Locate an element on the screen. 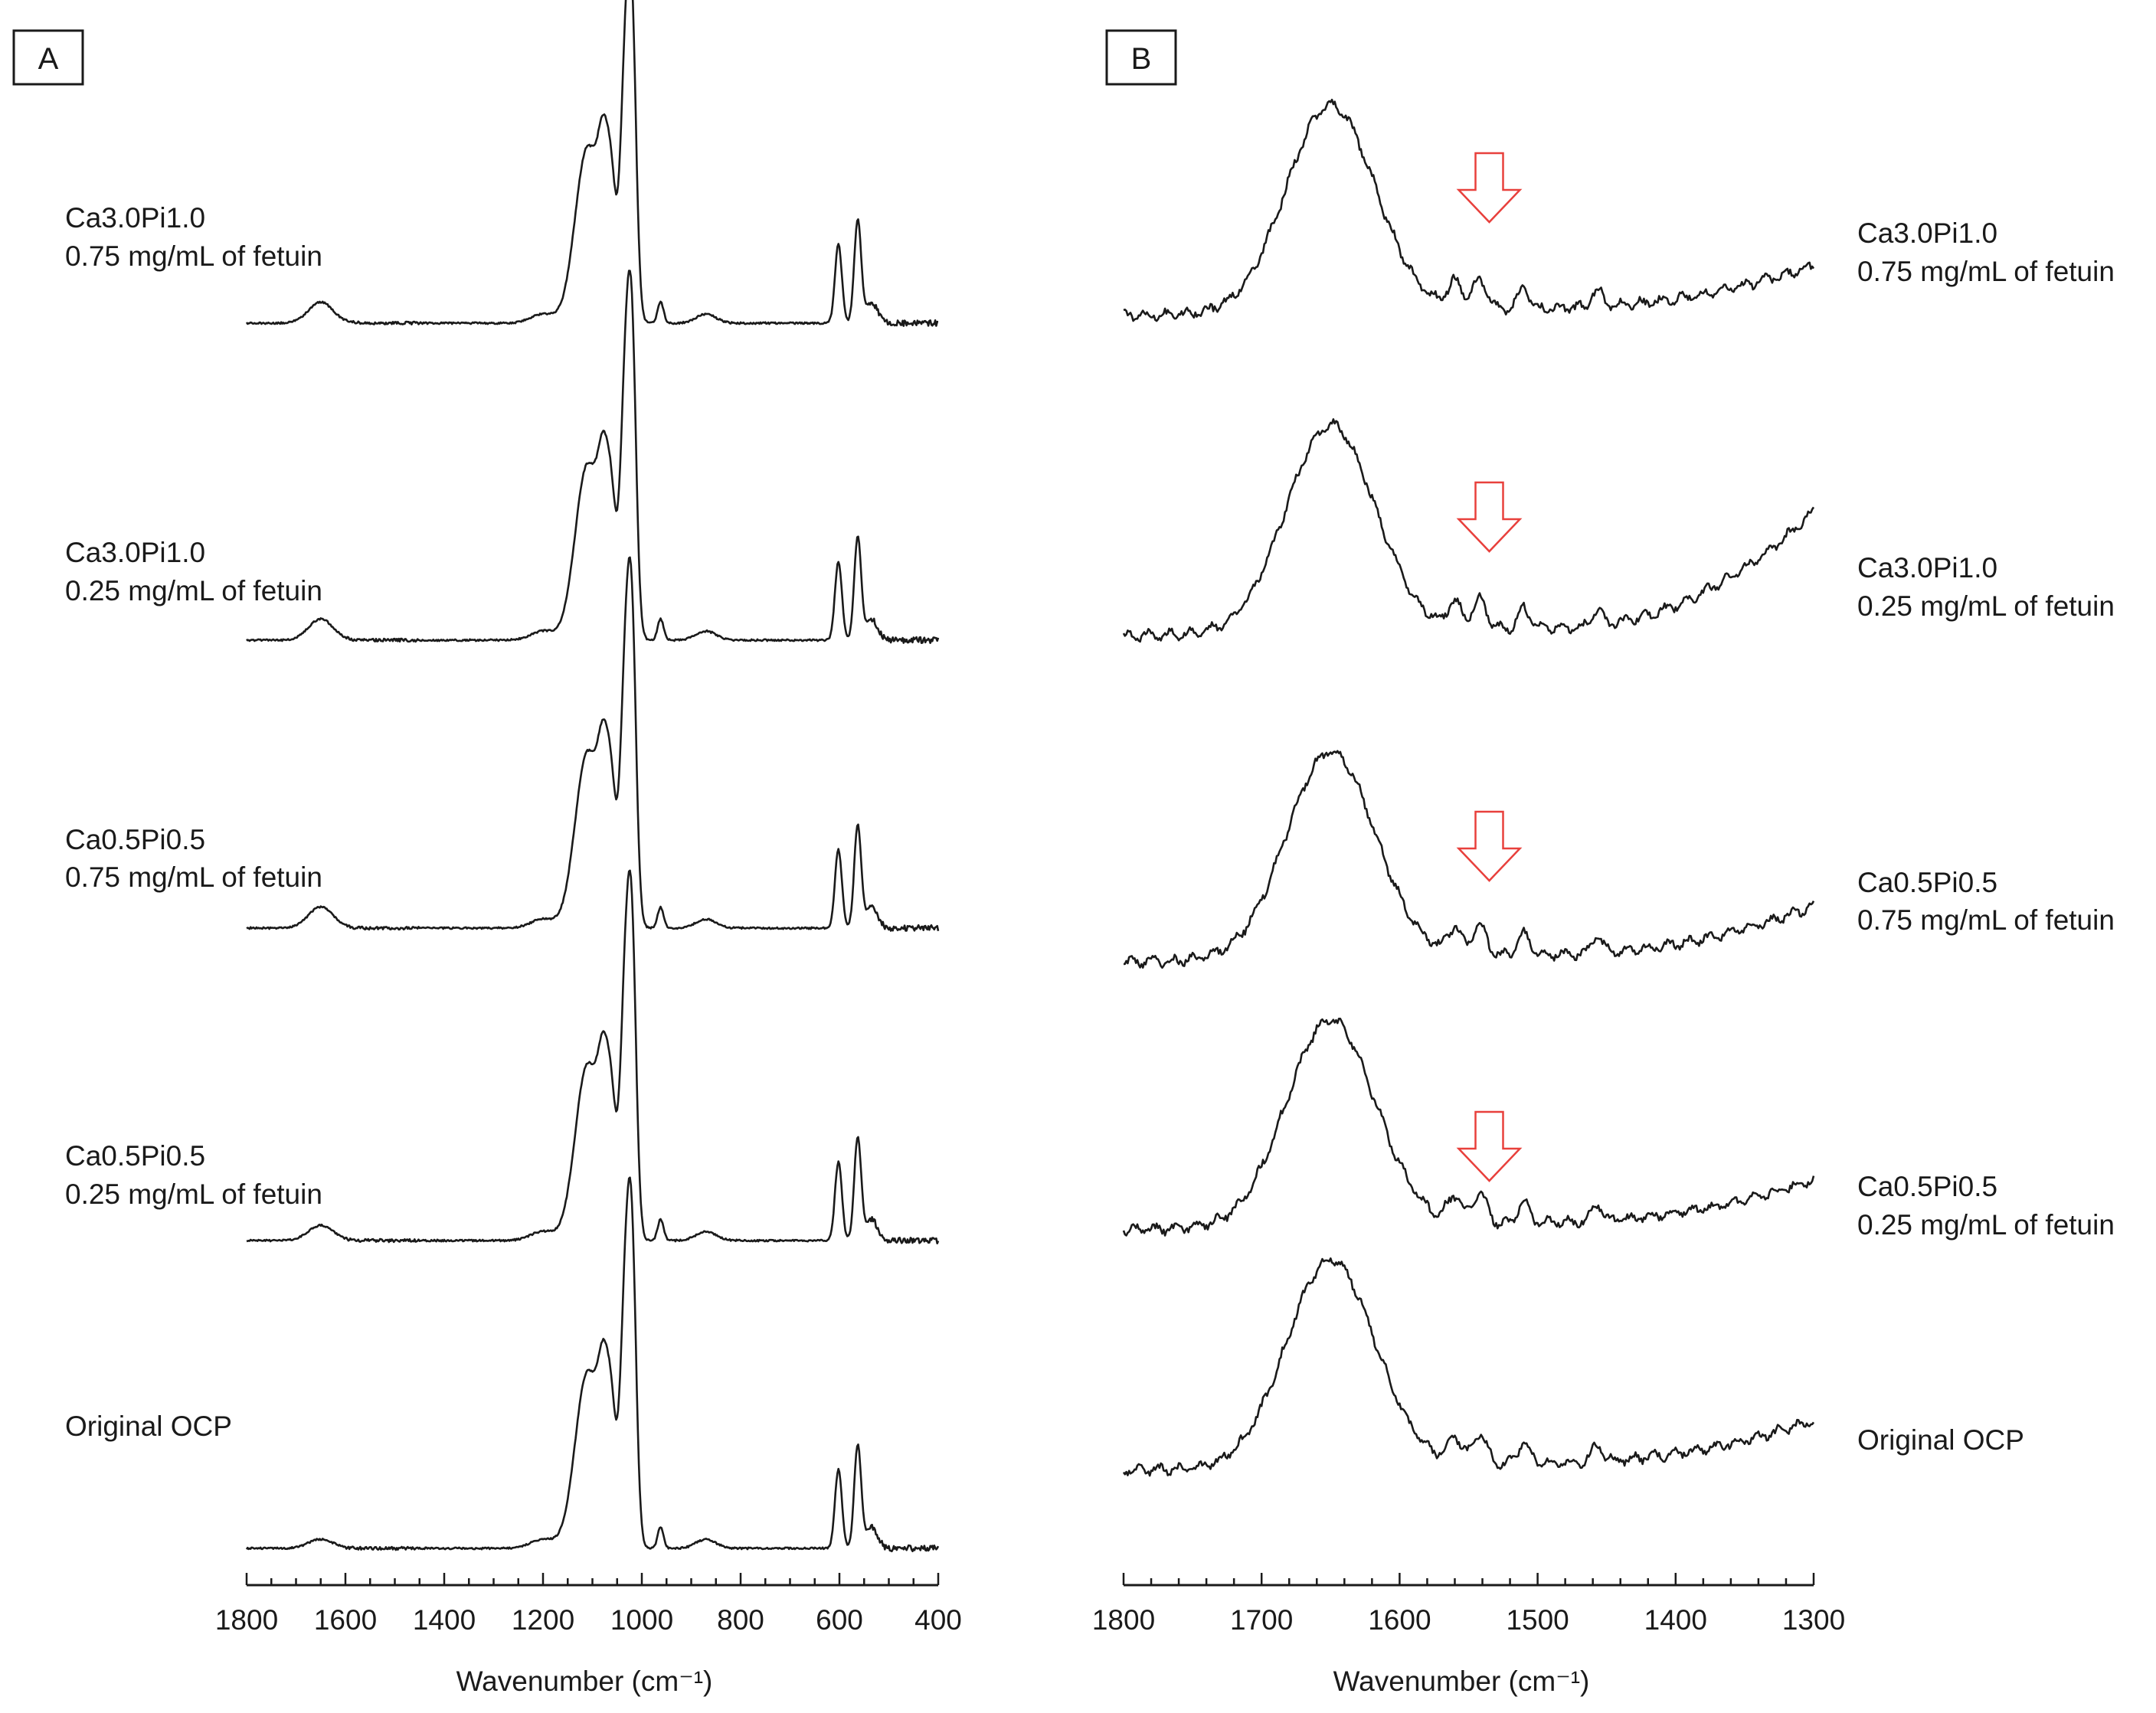 The height and width of the screenshot is (1713, 2156). label-b-3-line1: Ca0.5Pi0.5 is located at coordinates (1927, 882).